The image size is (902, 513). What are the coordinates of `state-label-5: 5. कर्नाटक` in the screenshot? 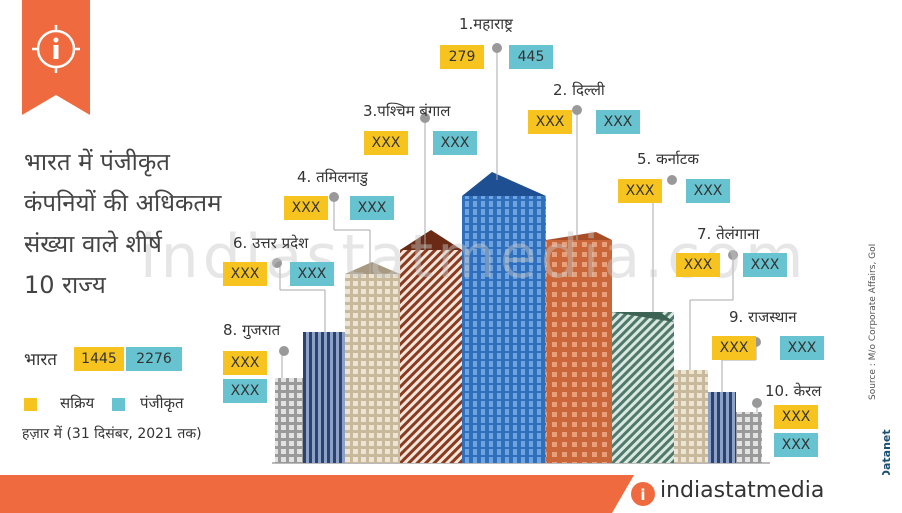 It's located at (668, 159).